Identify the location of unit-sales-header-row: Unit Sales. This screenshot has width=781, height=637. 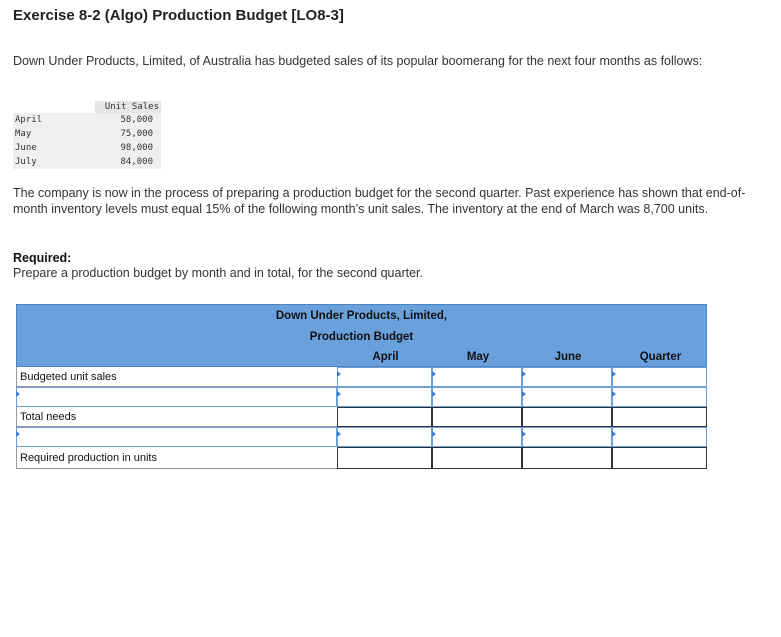
(87, 107).